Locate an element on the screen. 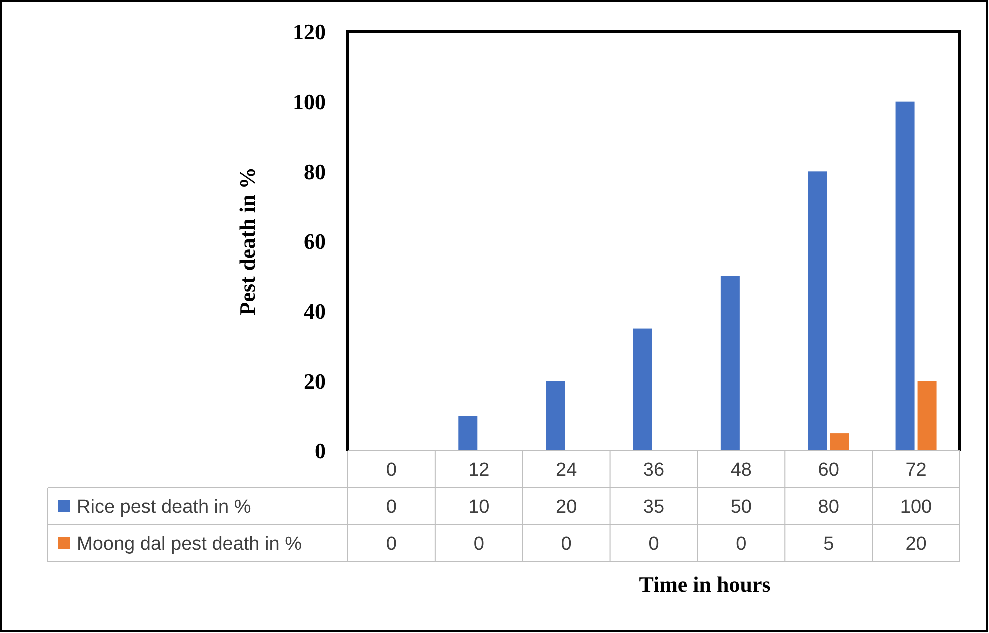 The height and width of the screenshot is (633, 989). x-tick-label: 12 is located at coordinates (479, 471).